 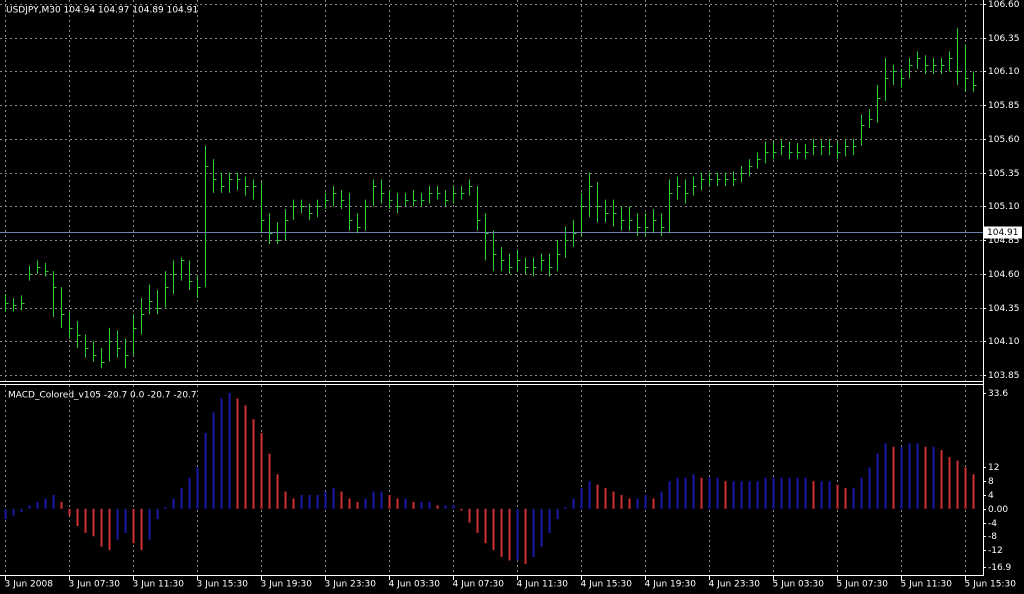 I want to click on x-tick-label: 4 Jun 07:30, so click(x=479, y=585).